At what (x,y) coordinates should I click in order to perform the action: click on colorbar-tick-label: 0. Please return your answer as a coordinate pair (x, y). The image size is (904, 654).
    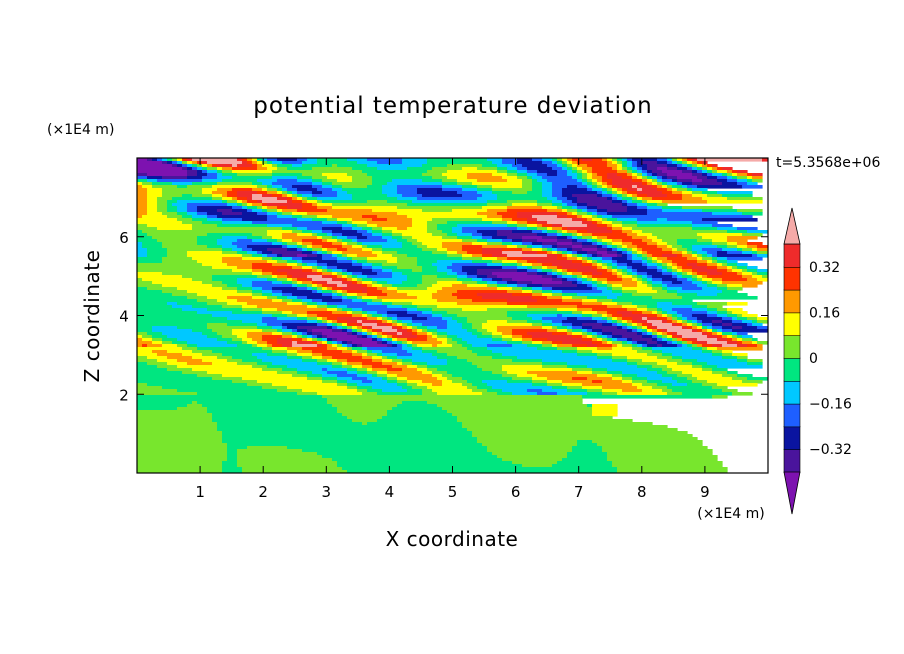
    Looking at the image, I should click on (813, 359).